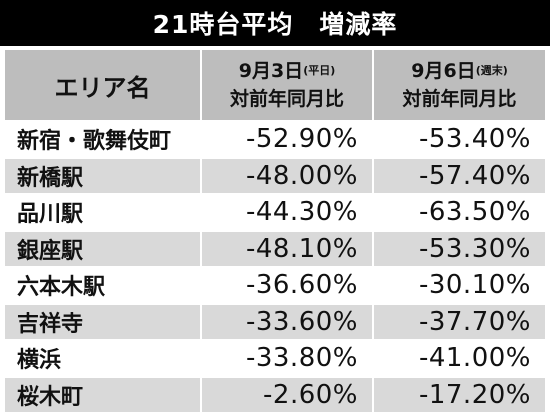  I want to click on area-name: 品川駅, so click(103, 213).